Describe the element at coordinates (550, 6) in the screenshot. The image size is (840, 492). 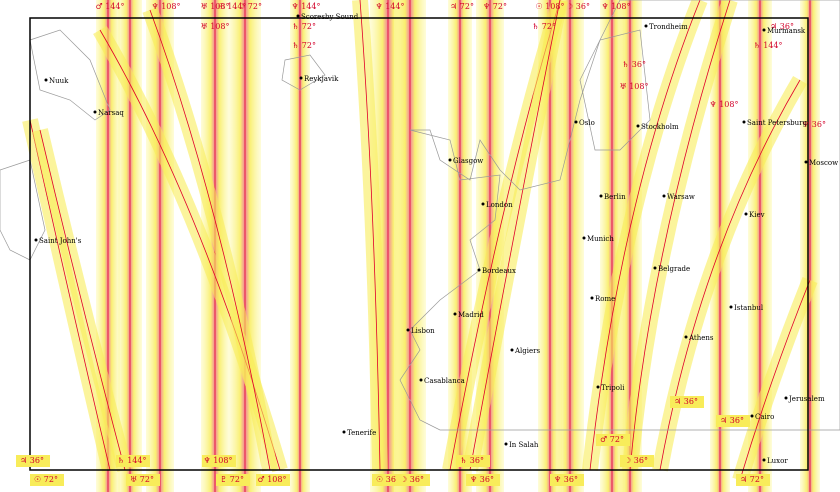
I see `line-label: ☉ 108°` at that location.